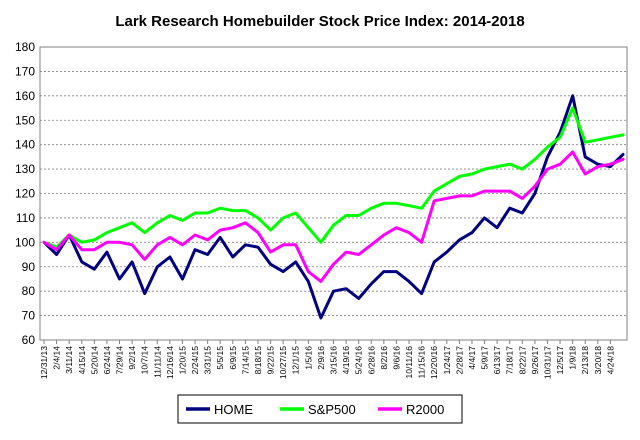  Describe the element at coordinates (271, 360) in the screenshot. I see `x-tick-label: 9/22/15` at that location.